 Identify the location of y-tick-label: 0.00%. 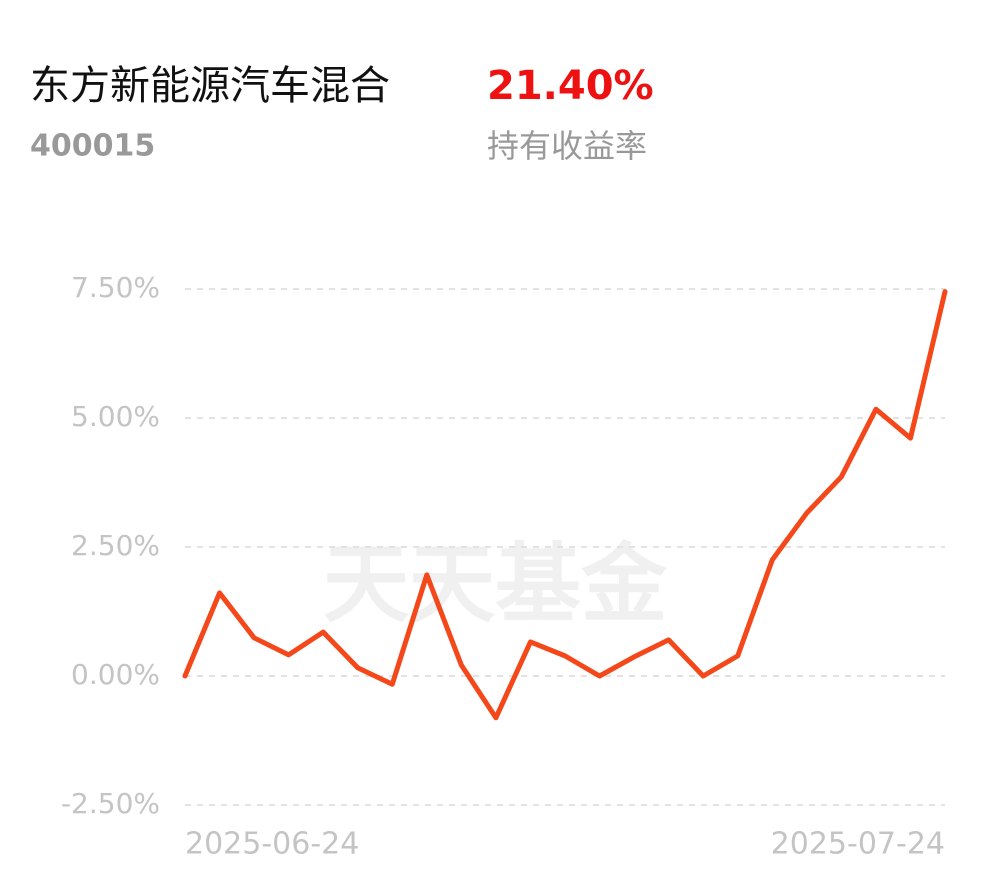
(115, 674).